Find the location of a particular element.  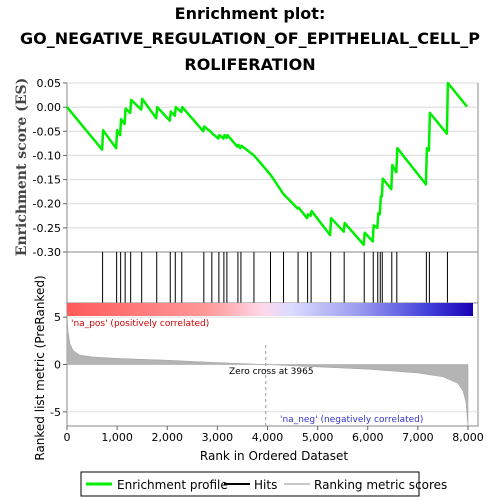

hits-panel is located at coordinates (272, 277).